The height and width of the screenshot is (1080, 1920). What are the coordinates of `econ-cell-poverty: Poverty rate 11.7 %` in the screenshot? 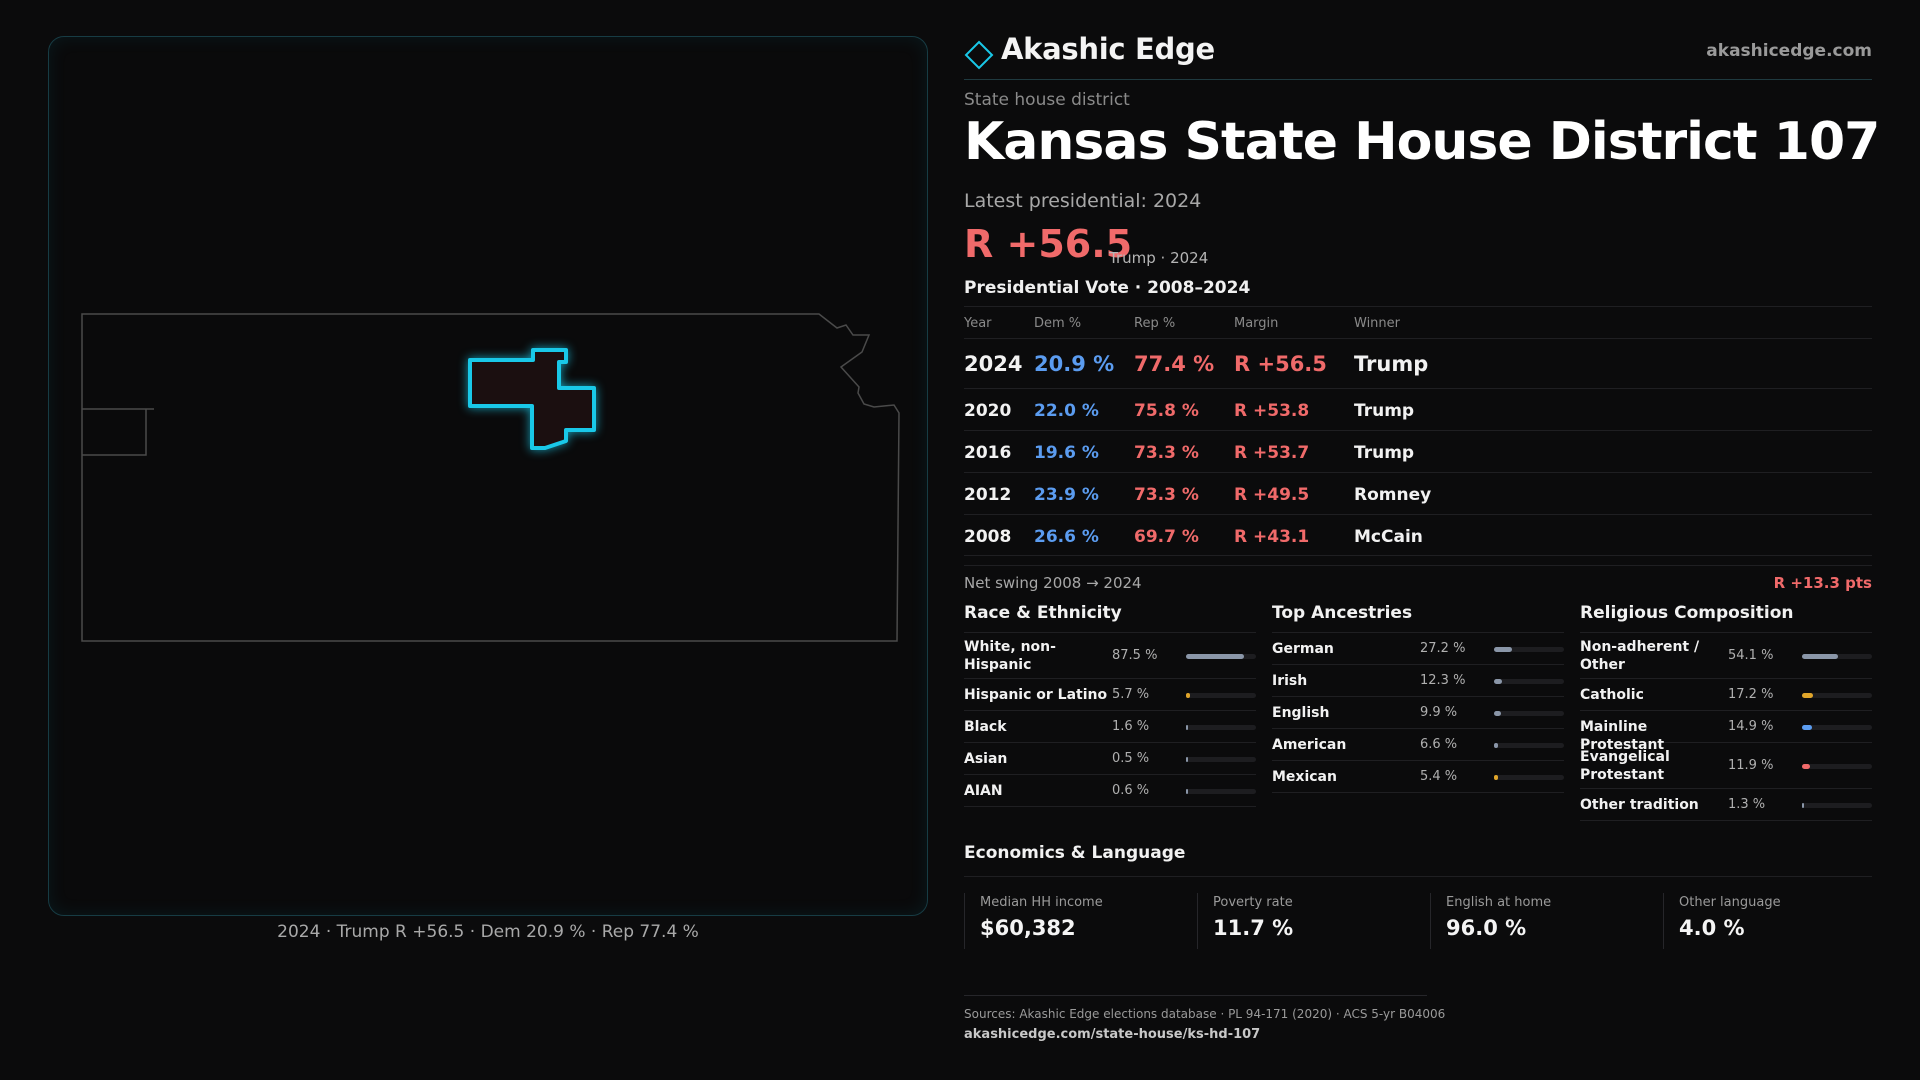 It's located at (1307, 921).